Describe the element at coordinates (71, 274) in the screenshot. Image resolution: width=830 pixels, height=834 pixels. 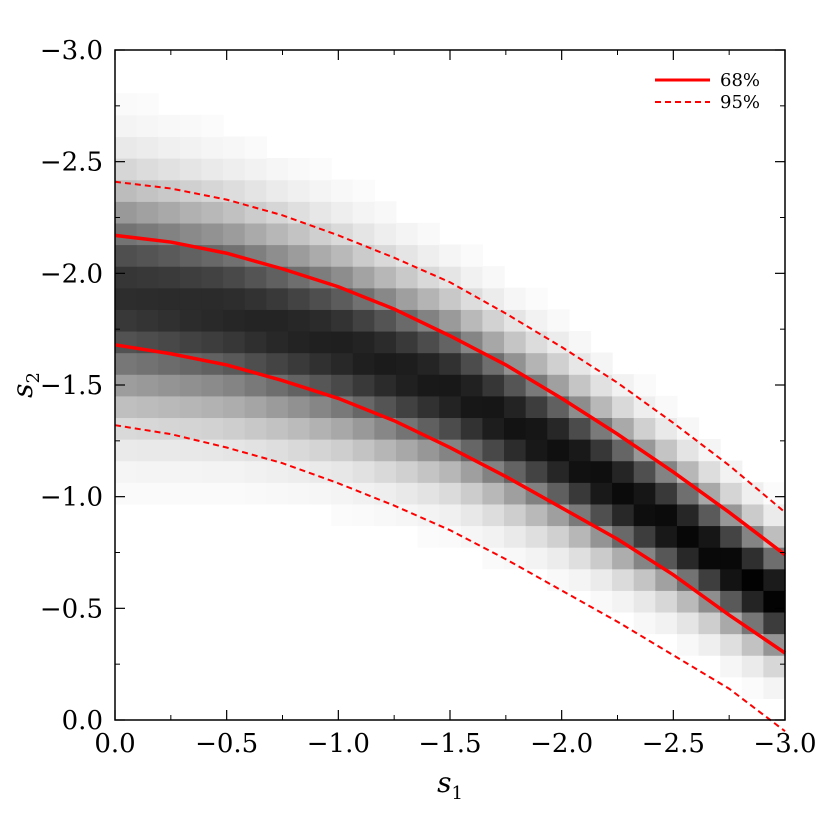
I see `y-tick-label: −2.0` at that location.